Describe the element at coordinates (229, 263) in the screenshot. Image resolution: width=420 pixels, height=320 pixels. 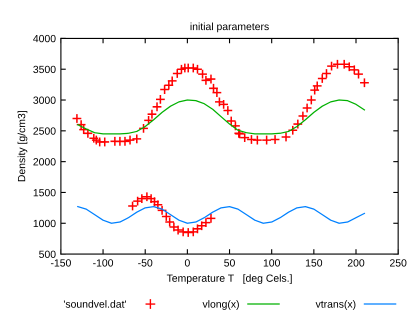
I see `x-tick-label: 50` at that location.